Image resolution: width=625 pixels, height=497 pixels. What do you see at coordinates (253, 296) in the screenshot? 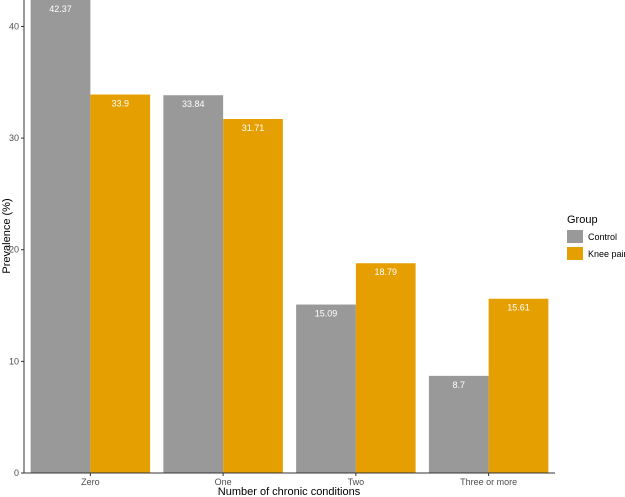
I see `bar-knee-pain-one` at bounding box center [253, 296].